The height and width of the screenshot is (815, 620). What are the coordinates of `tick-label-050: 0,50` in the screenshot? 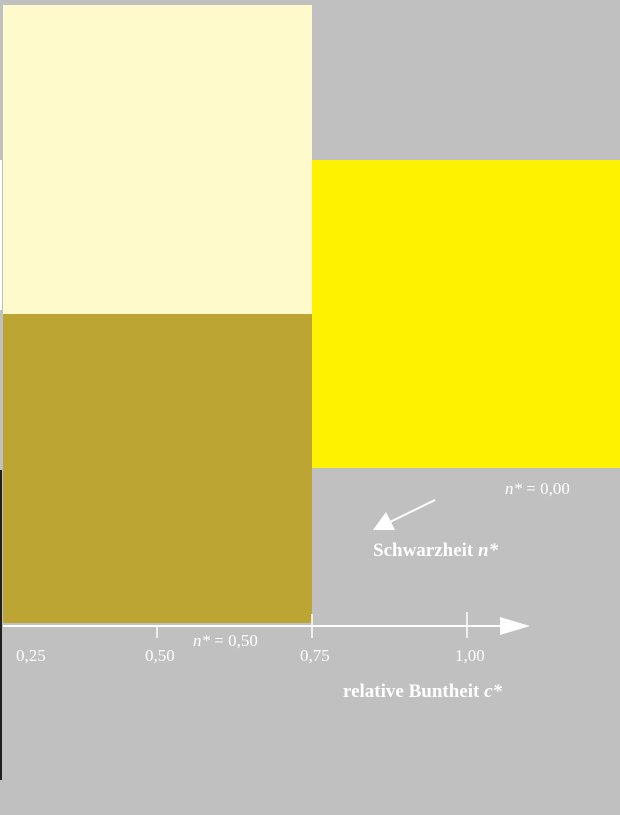 It's located at (160, 655).